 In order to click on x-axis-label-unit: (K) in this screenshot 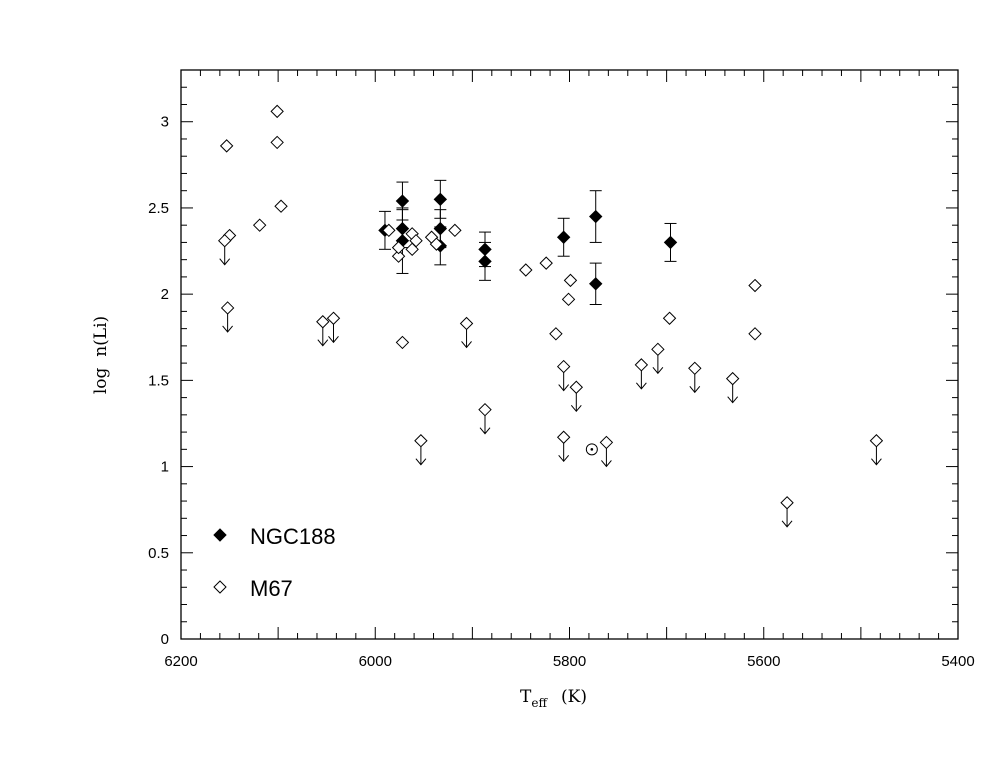, I will do `click(574, 697)`.